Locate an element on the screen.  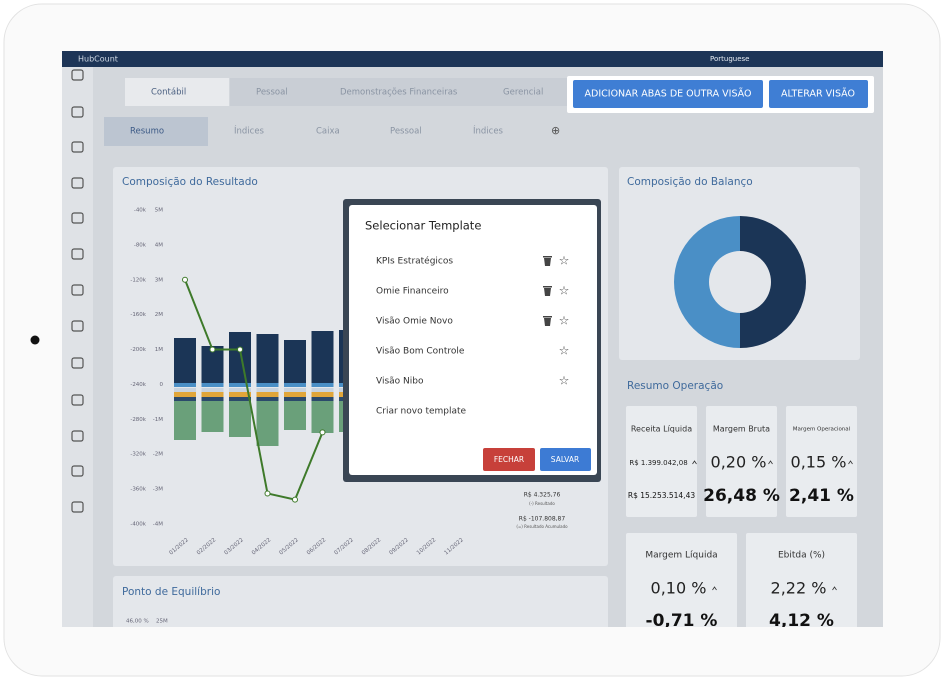
button-label: SALVAR is located at coordinates (565, 459).